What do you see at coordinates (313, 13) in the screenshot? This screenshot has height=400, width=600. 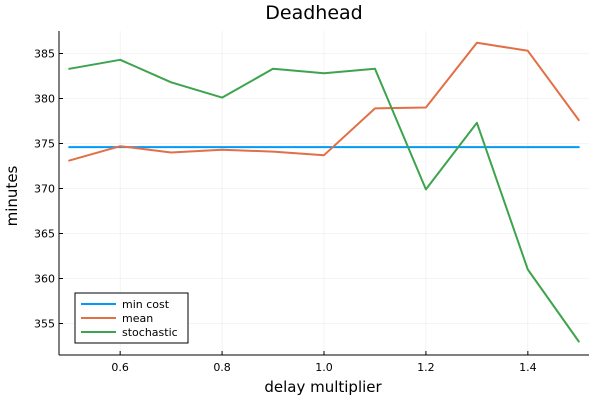 I see `chart-title: Deadhead` at bounding box center [313, 13].